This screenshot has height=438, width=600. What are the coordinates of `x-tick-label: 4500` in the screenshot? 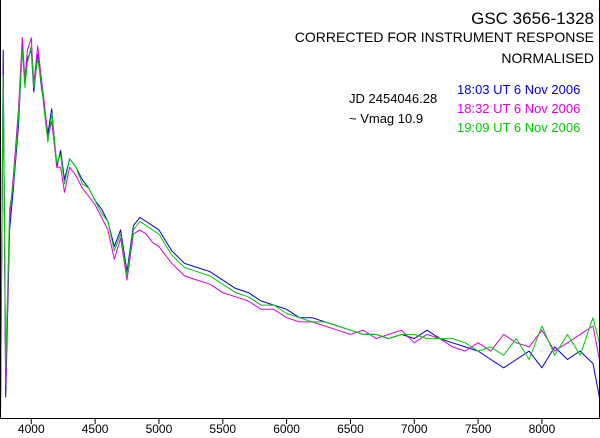 It's located at (95, 429).